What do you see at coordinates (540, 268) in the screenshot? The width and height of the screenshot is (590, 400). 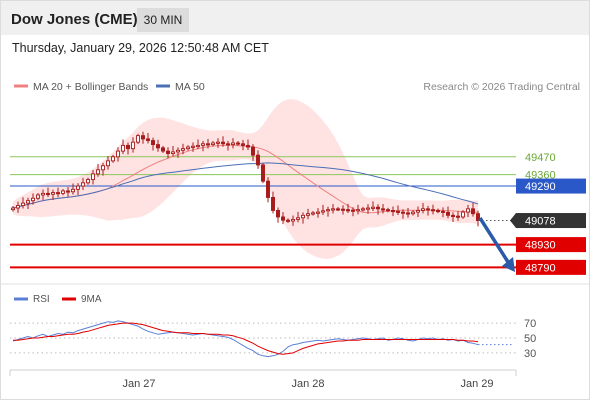 I see `level-label-support: 48790` at bounding box center [540, 268].